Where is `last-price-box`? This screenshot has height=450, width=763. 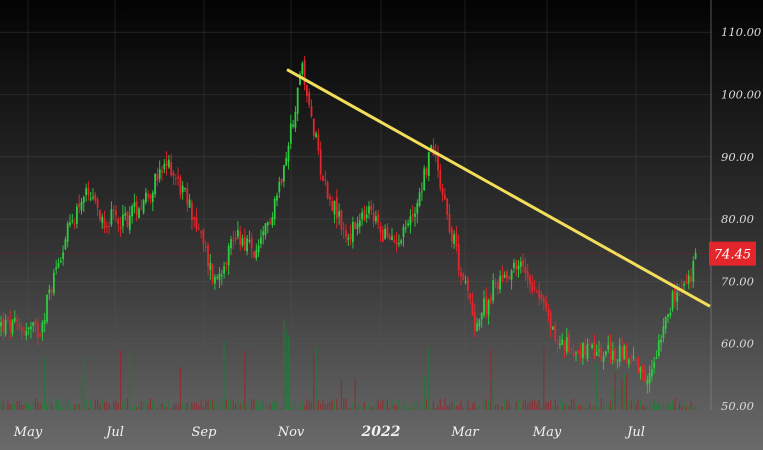
last-price-box is located at coordinates (732, 253).